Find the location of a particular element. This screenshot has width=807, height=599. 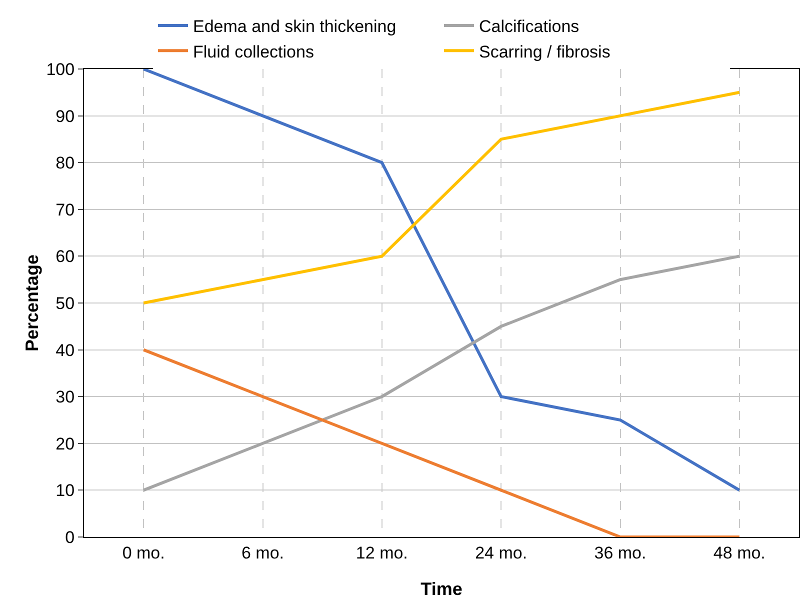

x-tick-label: 48 mo. is located at coordinates (739, 552).